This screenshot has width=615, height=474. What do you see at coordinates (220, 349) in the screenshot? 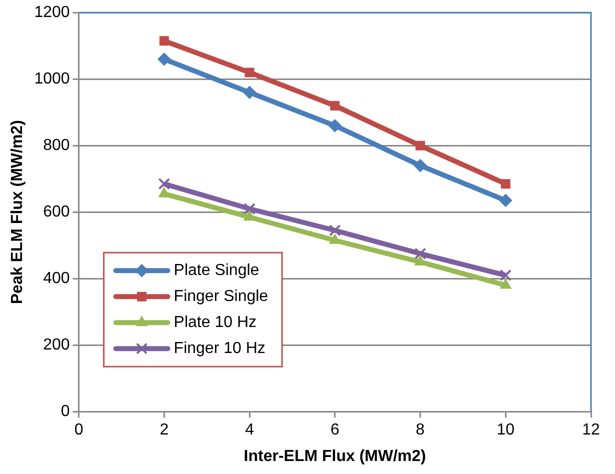
I see `legend-label: Finger 10 Hz` at bounding box center [220, 349].